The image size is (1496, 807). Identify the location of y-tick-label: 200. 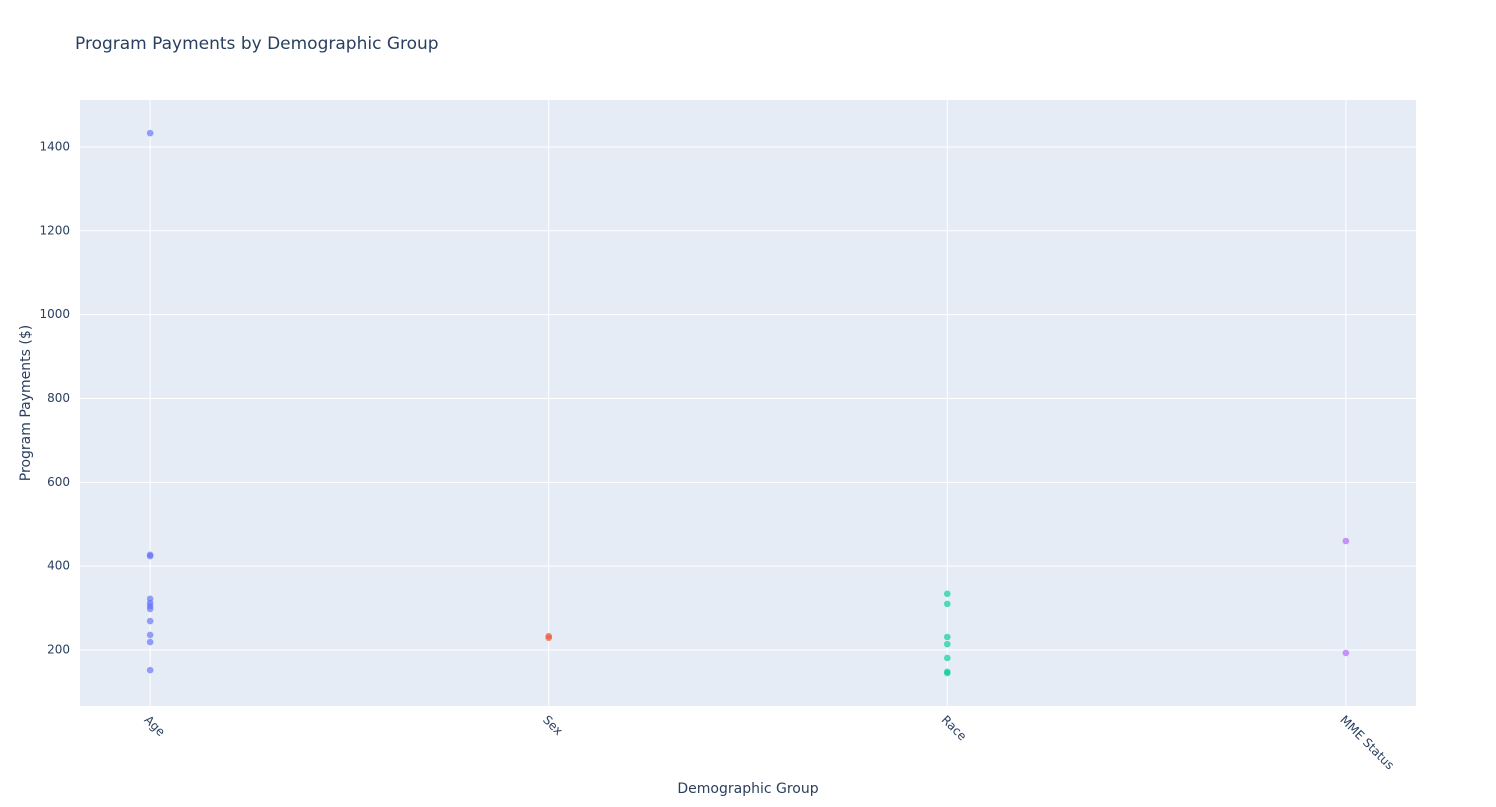
(58, 649).